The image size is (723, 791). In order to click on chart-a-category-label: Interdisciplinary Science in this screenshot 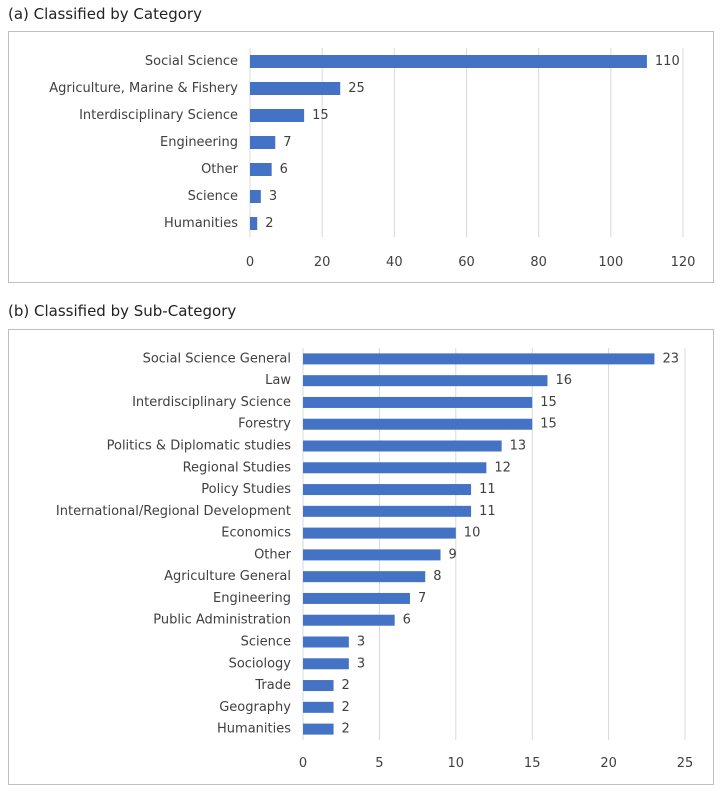, I will do `click(158, 115)`.